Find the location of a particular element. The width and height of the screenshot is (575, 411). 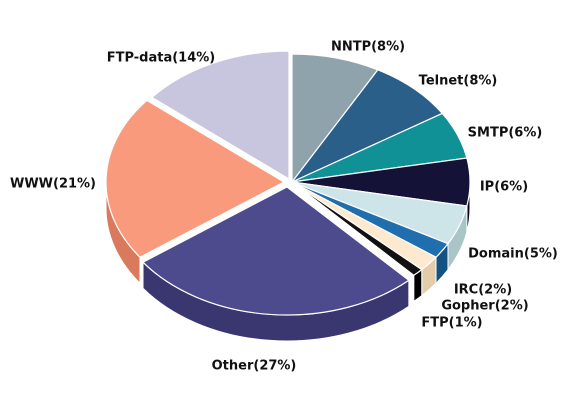

slice-other is located at coordinates (275, 251).